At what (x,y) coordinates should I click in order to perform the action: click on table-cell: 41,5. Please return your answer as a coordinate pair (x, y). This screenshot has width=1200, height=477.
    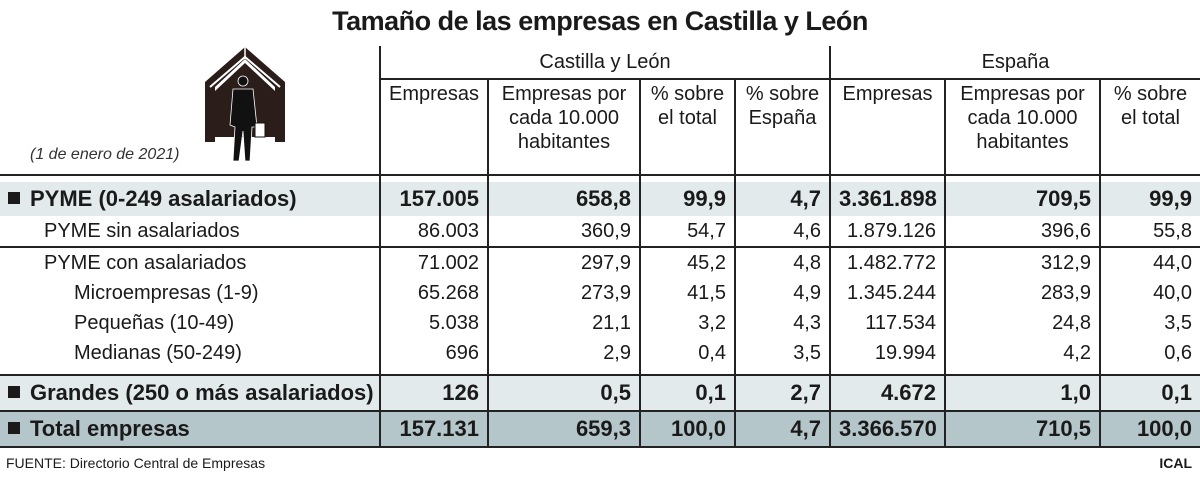
    Looking at the image, I should click on (687, 293).